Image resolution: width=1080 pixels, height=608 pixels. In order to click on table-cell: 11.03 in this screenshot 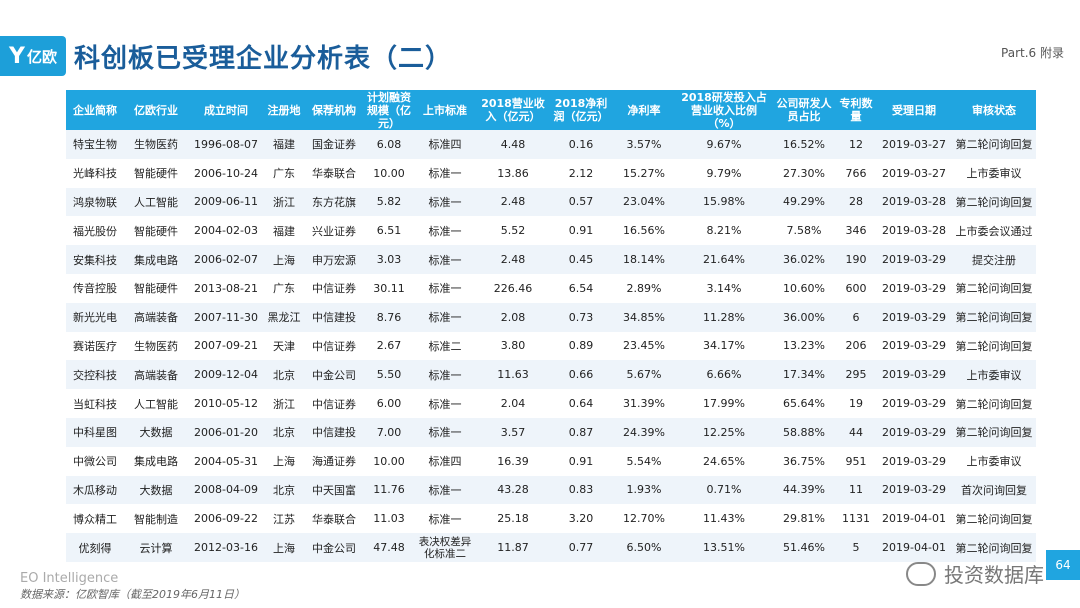, I will do `click(389, 519)`.